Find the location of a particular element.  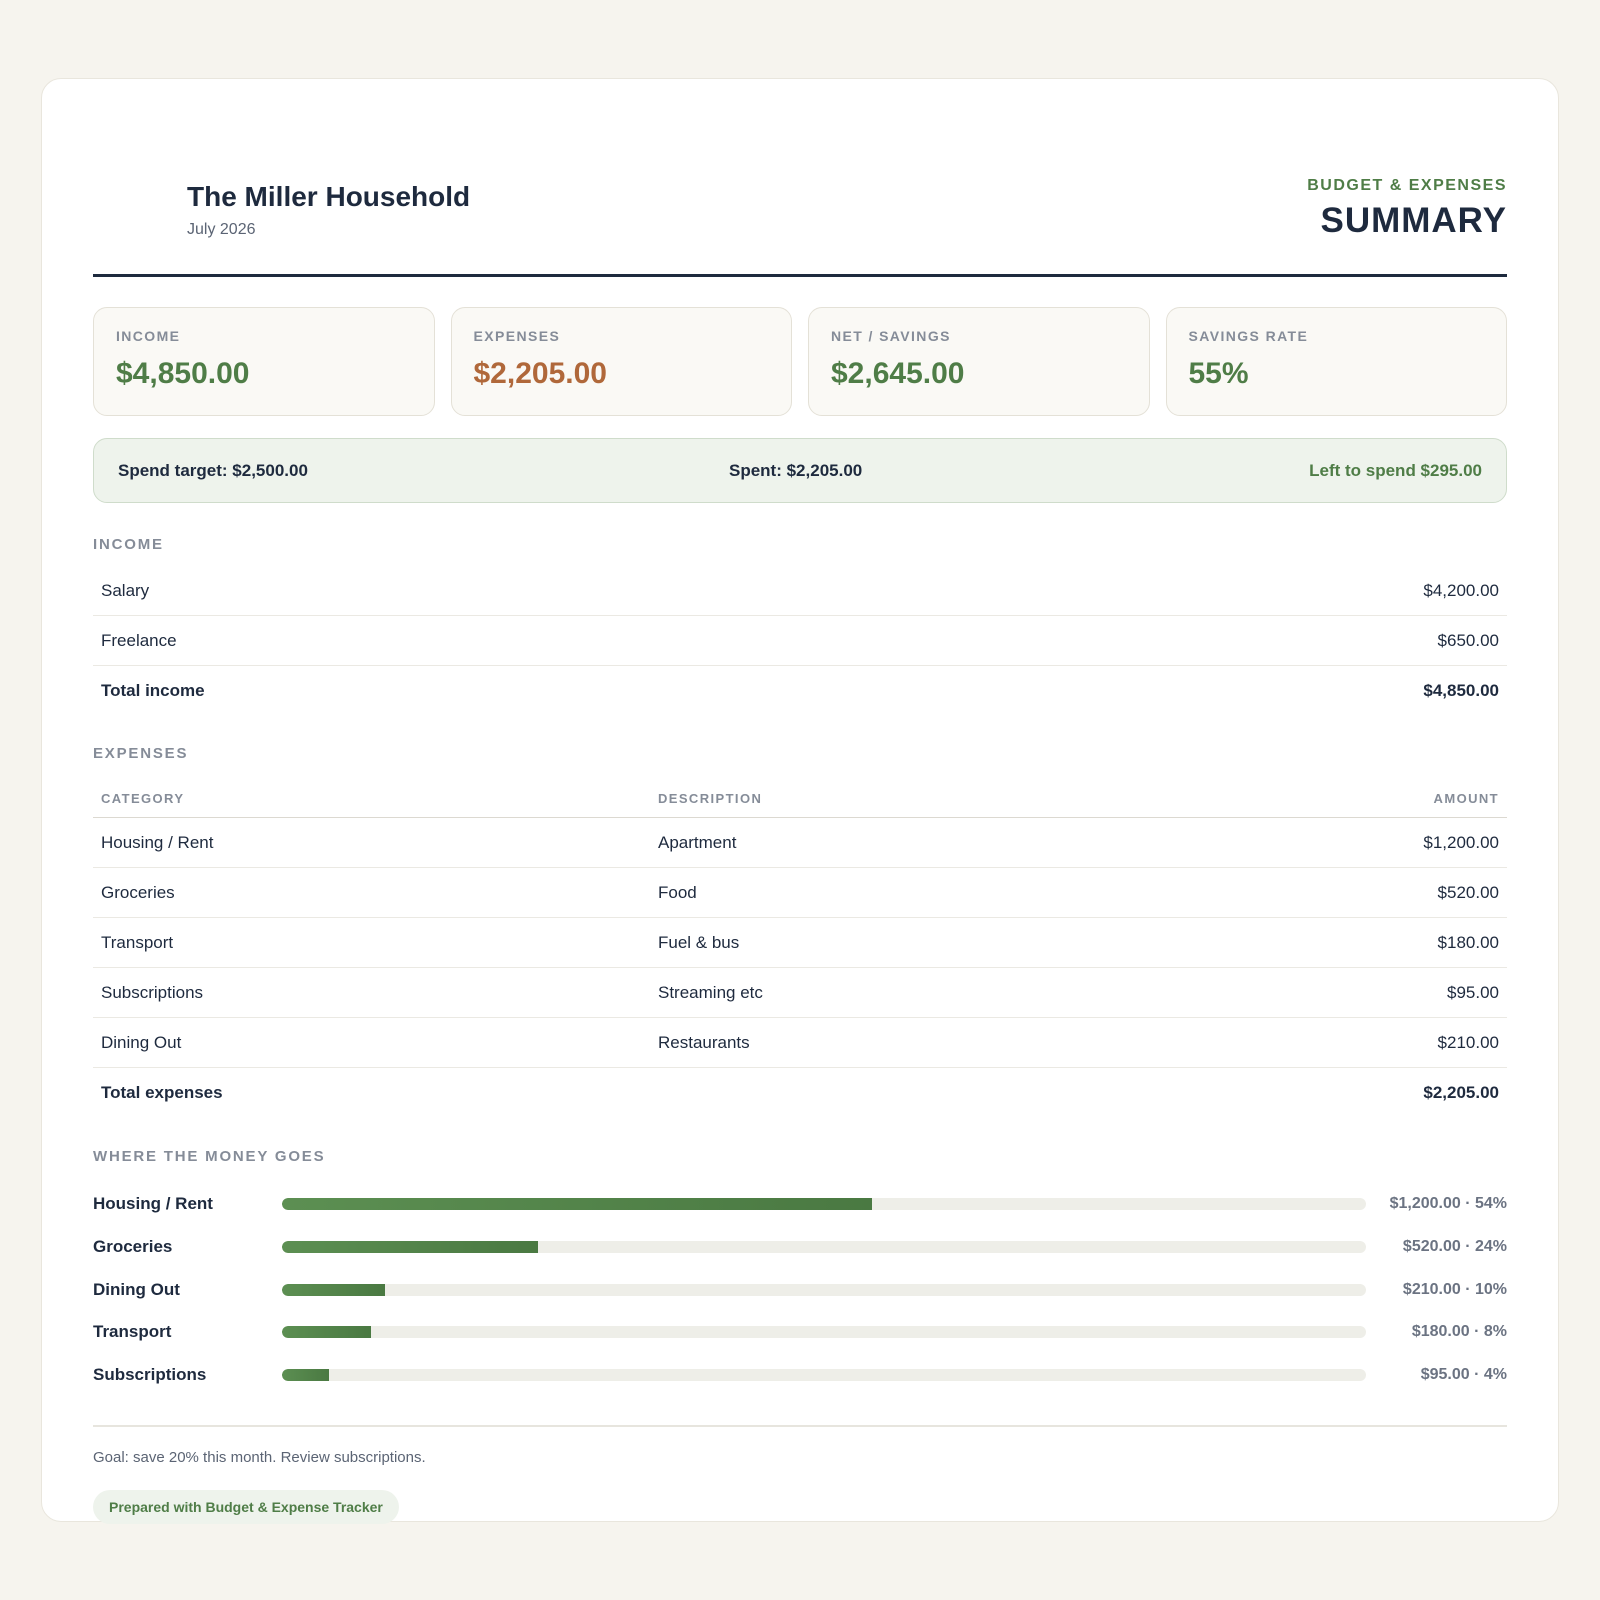

income-total-label: Total income is located at coordinates (153, 690).